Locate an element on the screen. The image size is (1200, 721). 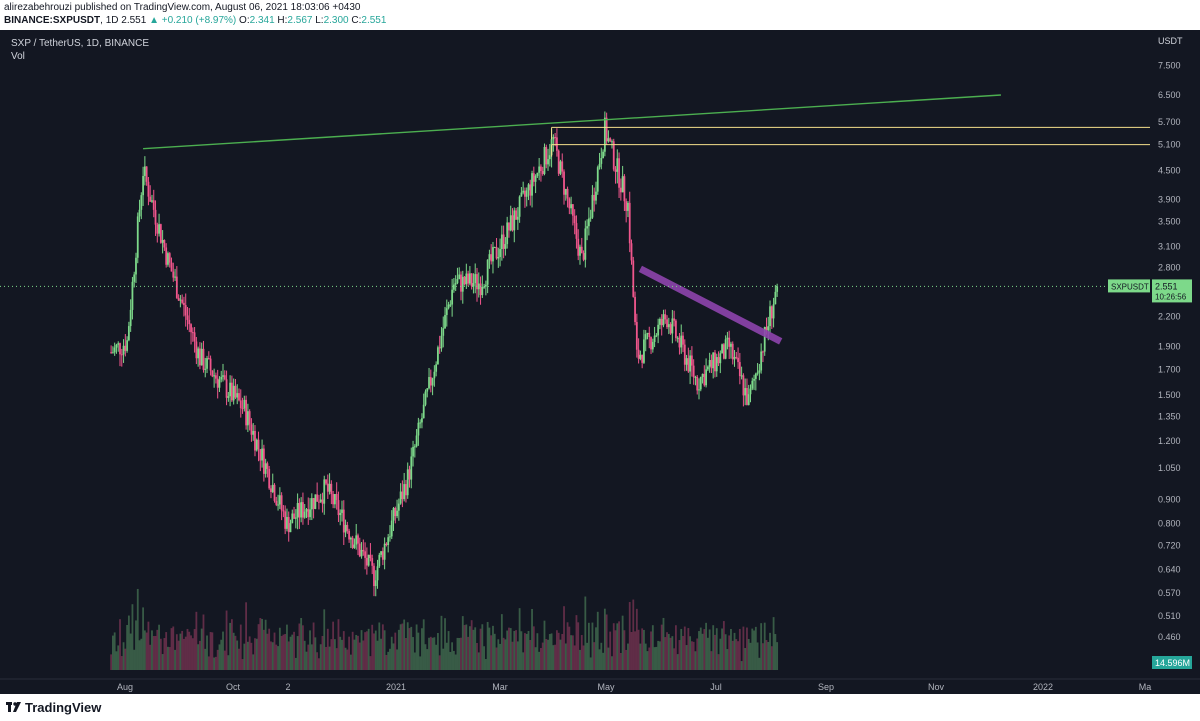
price-badge-bg is located at coordinates (1172, 291).